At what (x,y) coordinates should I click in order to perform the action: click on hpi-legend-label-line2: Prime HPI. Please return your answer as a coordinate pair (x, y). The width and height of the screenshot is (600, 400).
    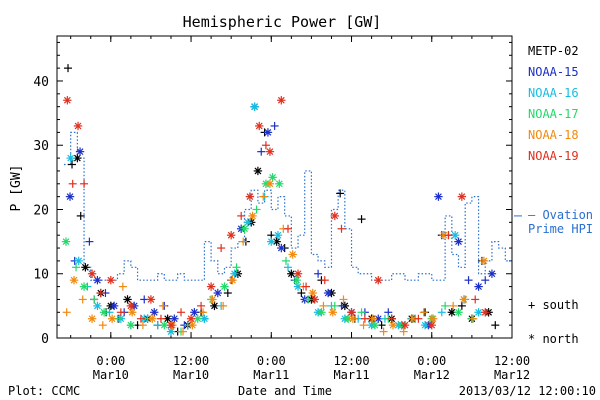
    Looking at the image, I should click on (560, 229).